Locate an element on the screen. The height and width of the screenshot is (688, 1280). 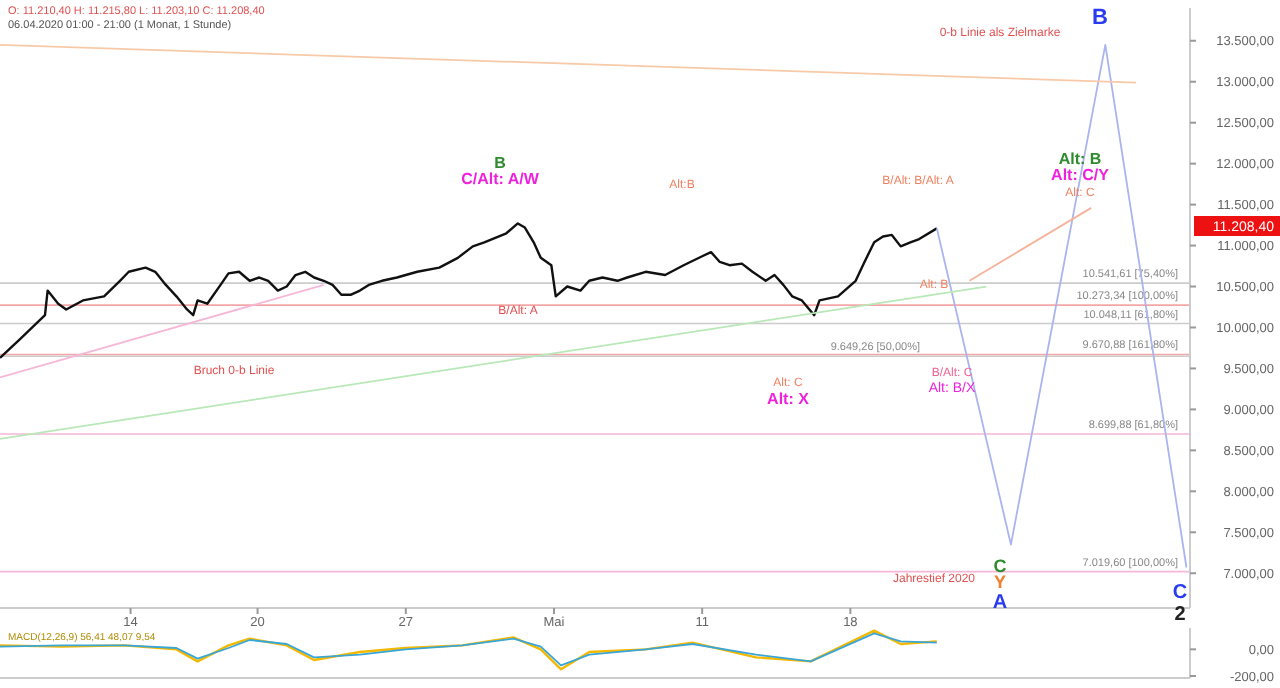
annotation: Alt: X is located at coordinates (789, 399).